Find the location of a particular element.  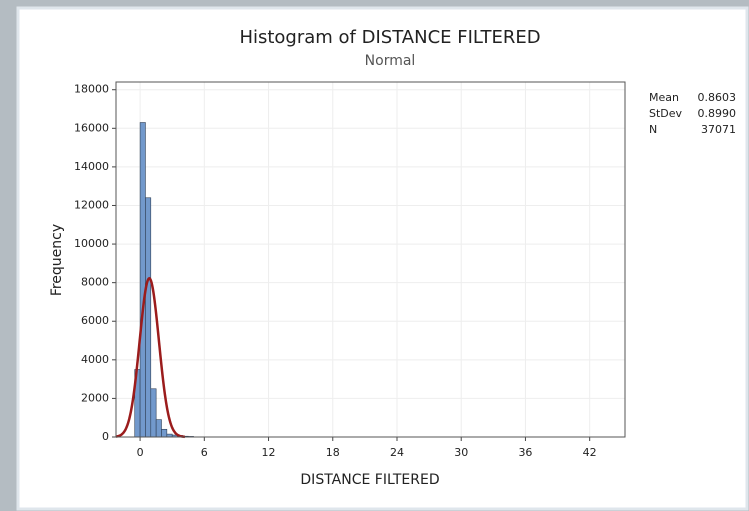

x-tick-label: 42 is located at coordinates (590, 452).